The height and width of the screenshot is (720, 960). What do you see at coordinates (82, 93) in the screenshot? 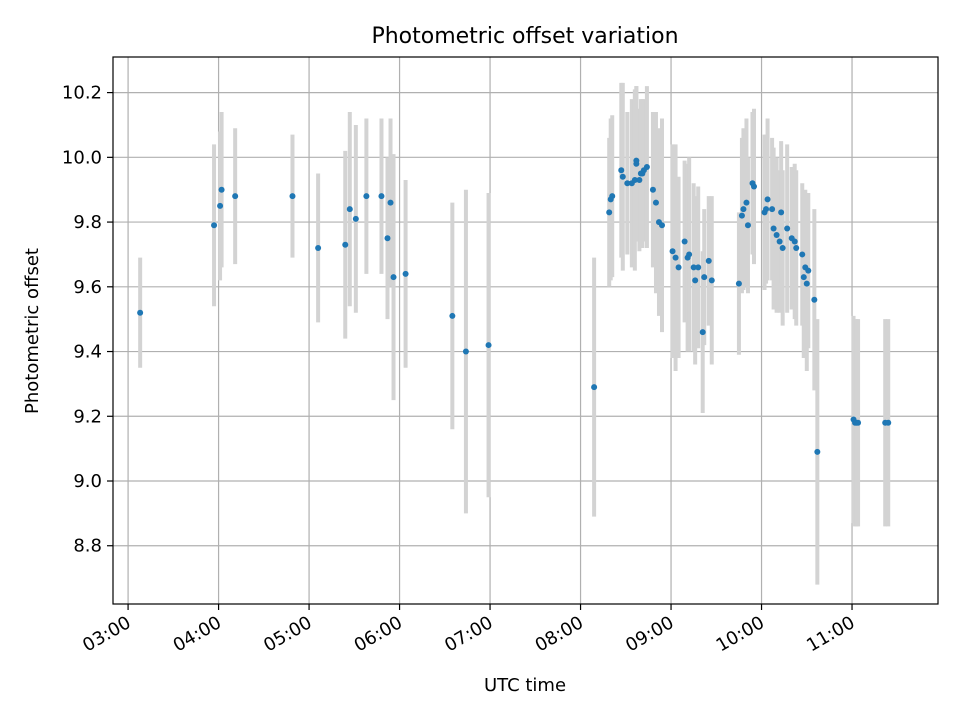
I see `y-tick-label: 10.2` at bounding box center [82, 93].